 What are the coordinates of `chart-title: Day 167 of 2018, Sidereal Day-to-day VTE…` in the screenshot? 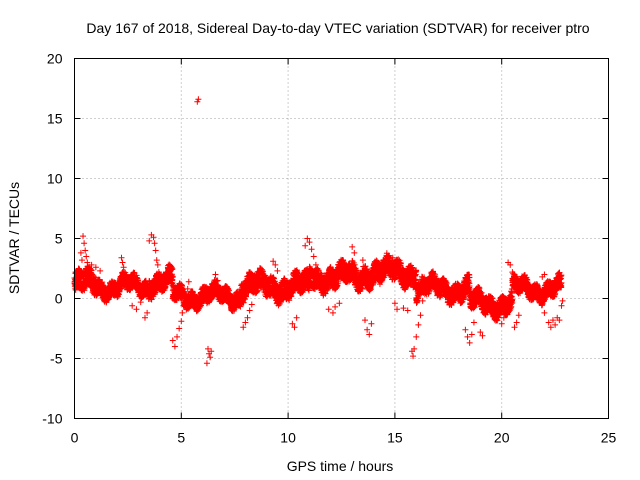 It's located at (337, 28).